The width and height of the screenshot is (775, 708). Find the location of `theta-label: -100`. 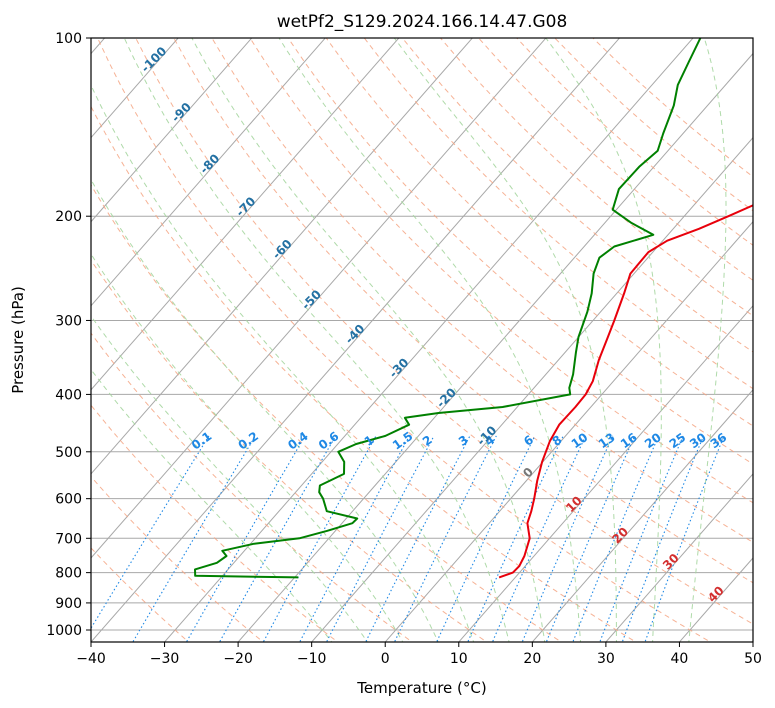

theta-label: -100 is located at coordinates (153, 59).